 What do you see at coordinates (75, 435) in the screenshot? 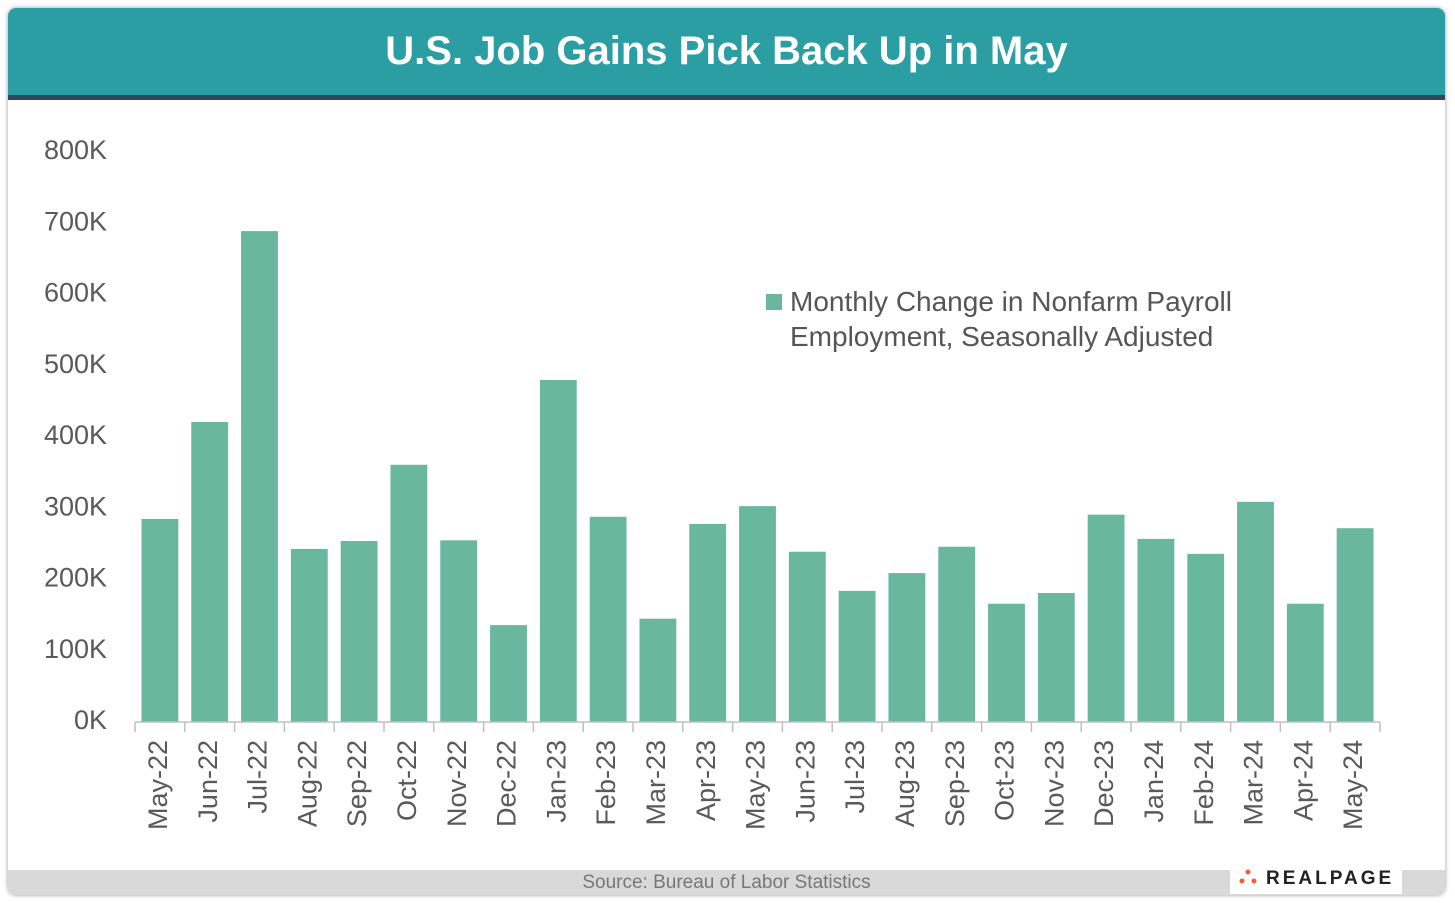
I see `y-tick-label: 400K` at bounding box center [75, 435].